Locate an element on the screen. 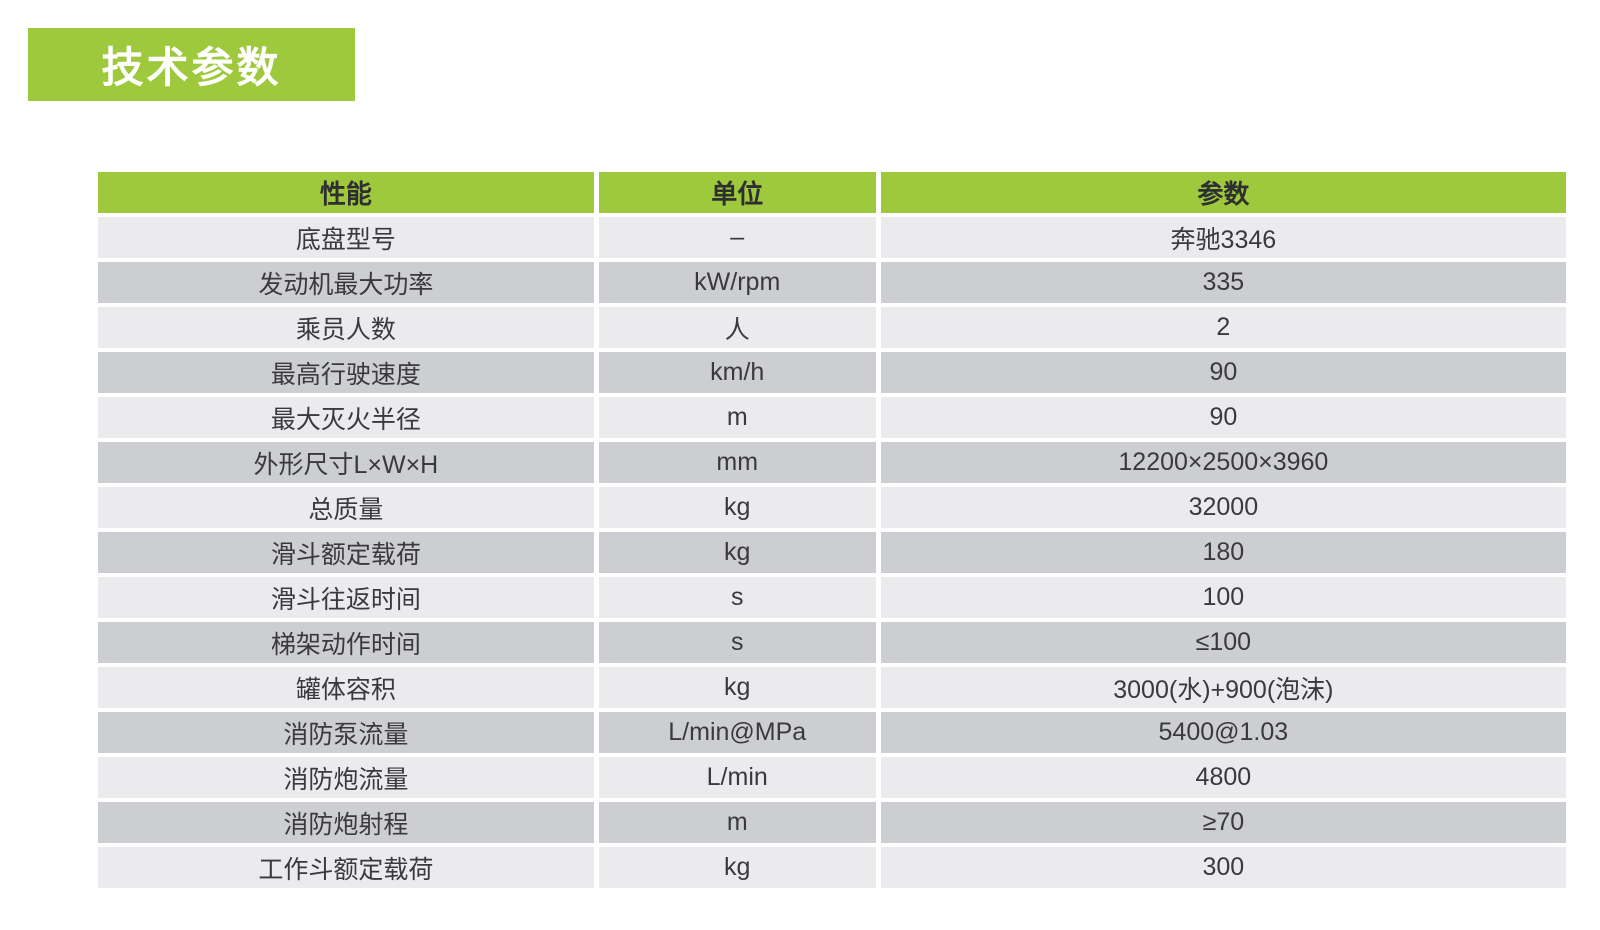 The height and width of the screenshot is (930, 1600). unit-cell: km/h is located at coordinates (737, 372).